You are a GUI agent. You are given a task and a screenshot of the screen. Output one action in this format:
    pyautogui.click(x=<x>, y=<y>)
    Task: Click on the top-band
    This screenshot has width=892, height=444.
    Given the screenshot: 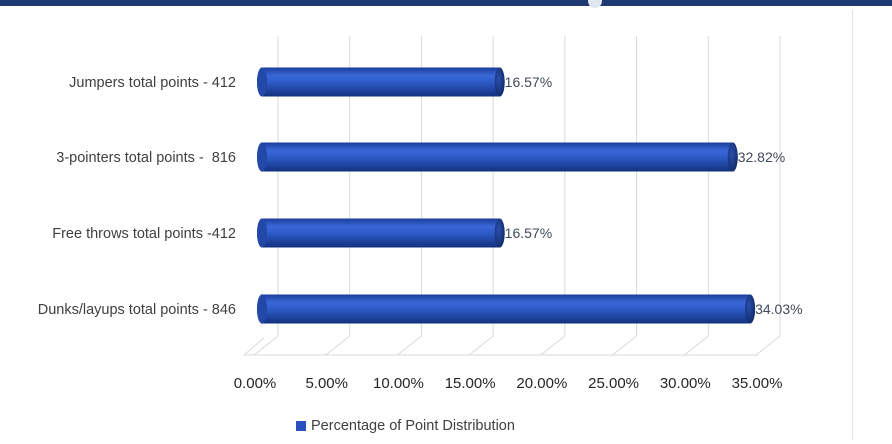 What is the action you would take?
    pyautogui.click(x=446, y=4)
    